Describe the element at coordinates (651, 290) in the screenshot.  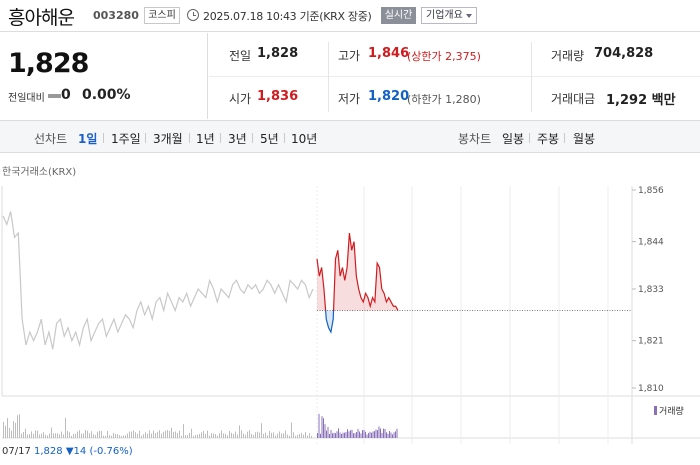
I see `y-tick-label: 1,833` at that location.